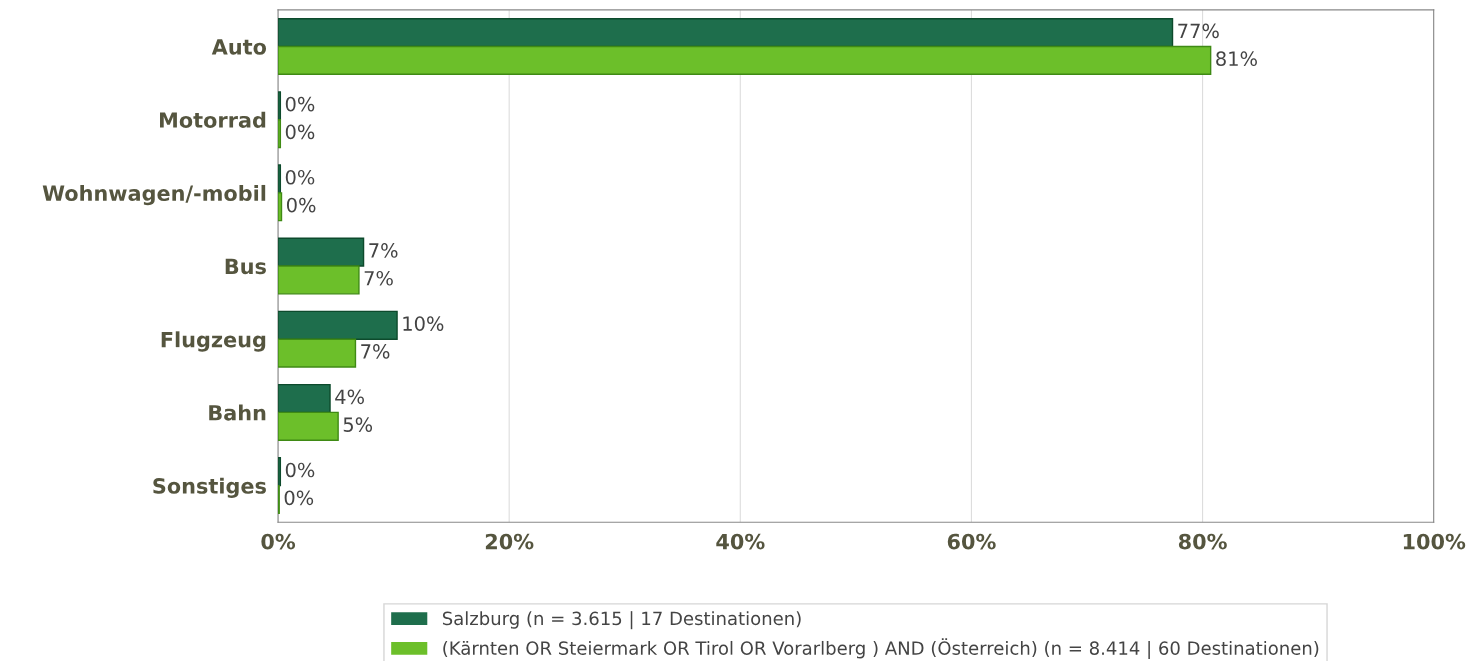 The height and width of the screenshot is (661, 1475). What do you see at coordinates (213, 119) in the screenshot?
I see `y-tick-label: Motorrad` at bounding box center [213, 119].